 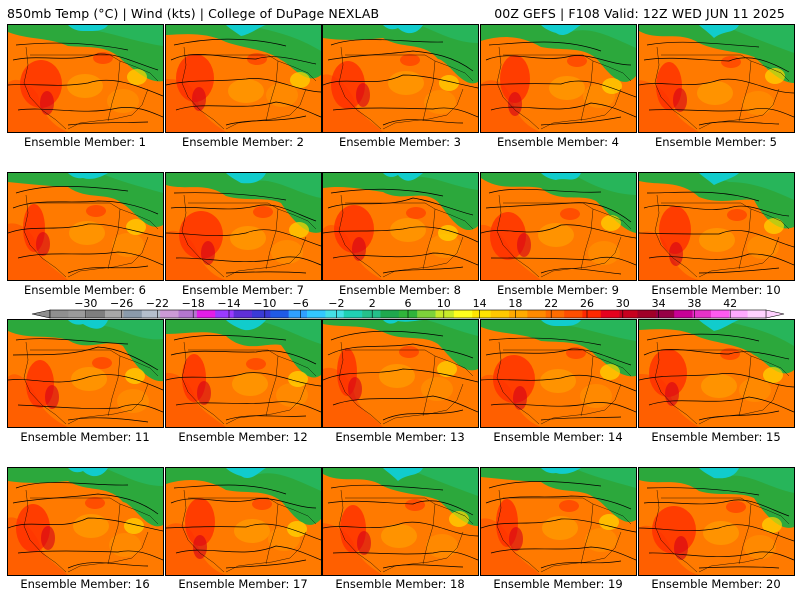 I want to click on colorbar-tick-label: 10, so click(x=444, y=303).